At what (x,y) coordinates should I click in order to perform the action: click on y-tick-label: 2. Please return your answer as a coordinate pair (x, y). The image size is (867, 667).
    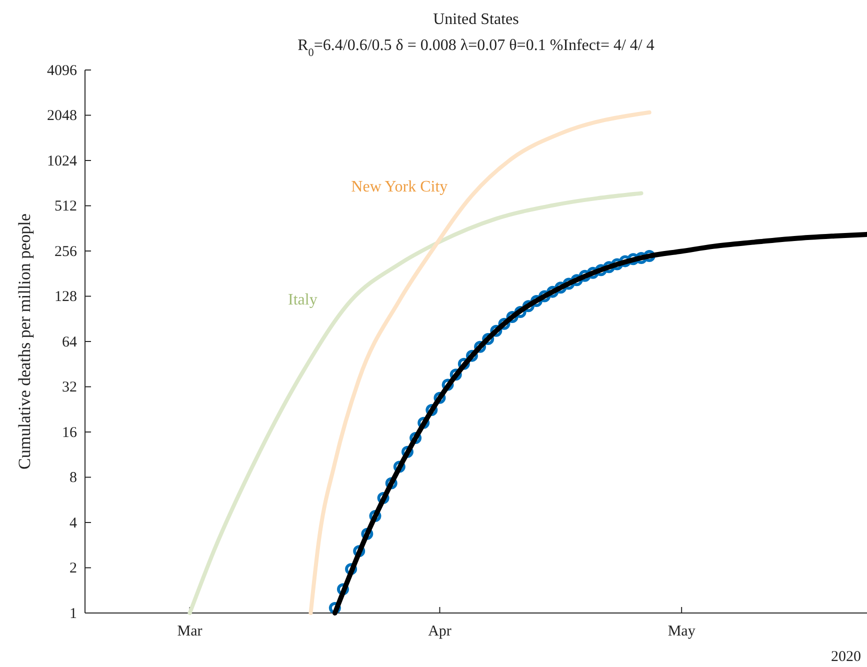
    Looking at the image, I should click on (73, 568).